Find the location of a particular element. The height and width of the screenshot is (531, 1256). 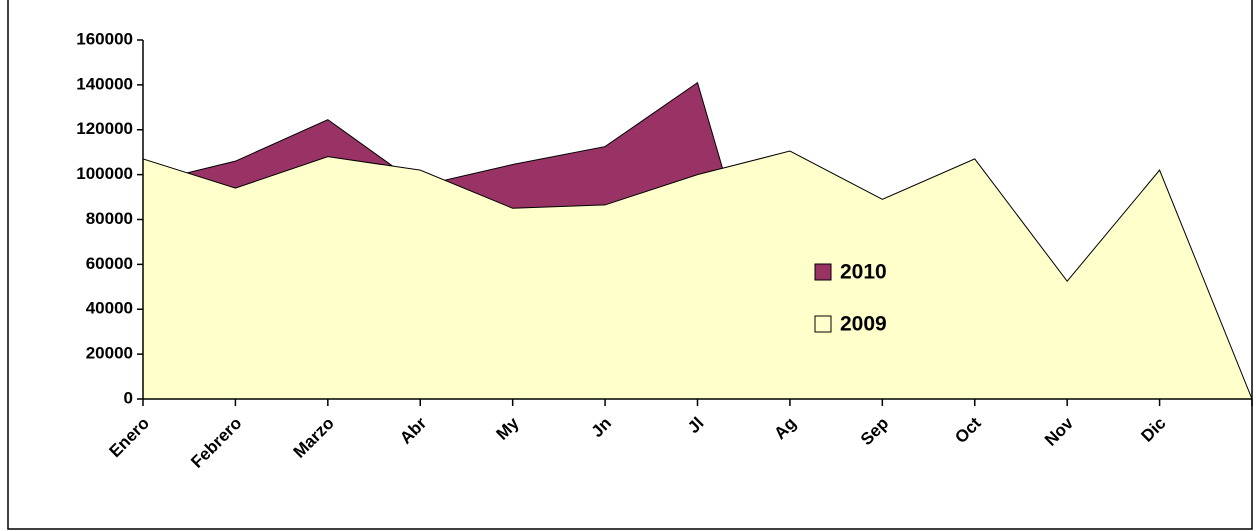

y-tick-label: 140000 is located at coordinates (104, 83).